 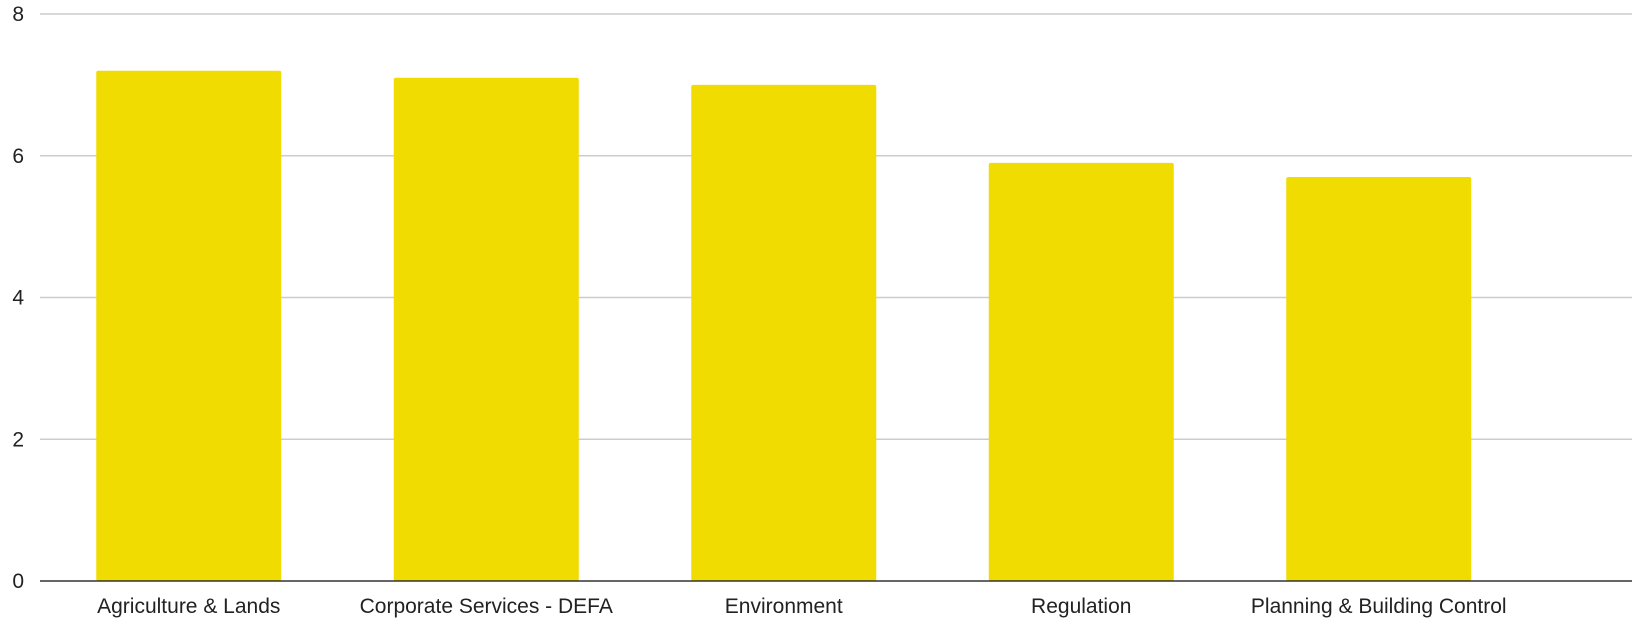 I want to click on x-category-label: Corporate Services - DEFA, so click(x=486, y=606).